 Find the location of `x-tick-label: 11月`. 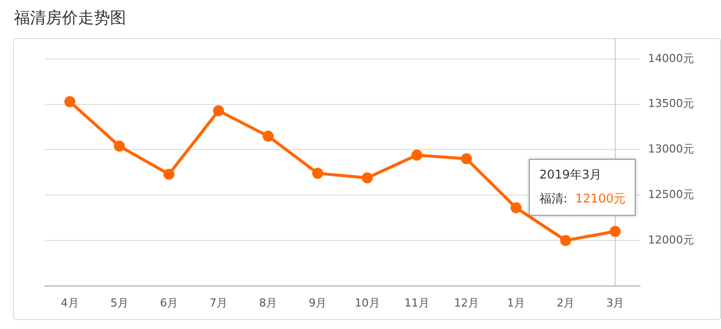

x-tick-label: 11月 is located at coordinates (417, 303).